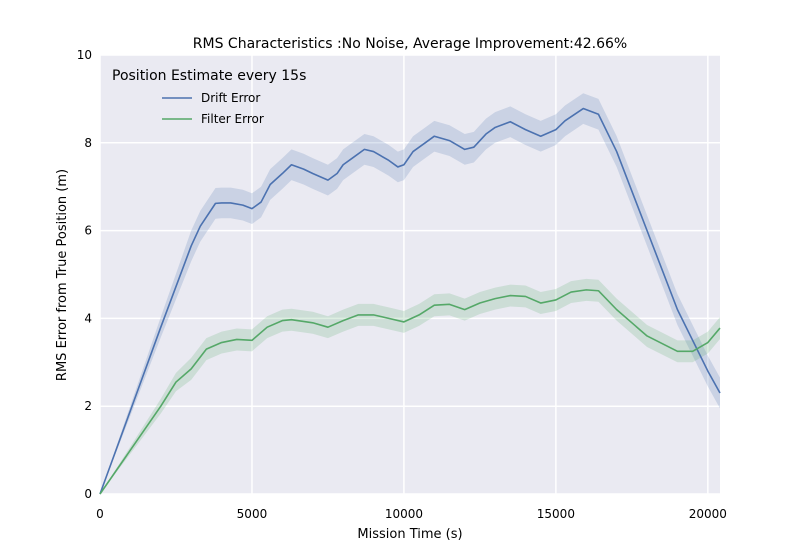  I want to click on x-tick-label-1: 5000, so click(252, 514).